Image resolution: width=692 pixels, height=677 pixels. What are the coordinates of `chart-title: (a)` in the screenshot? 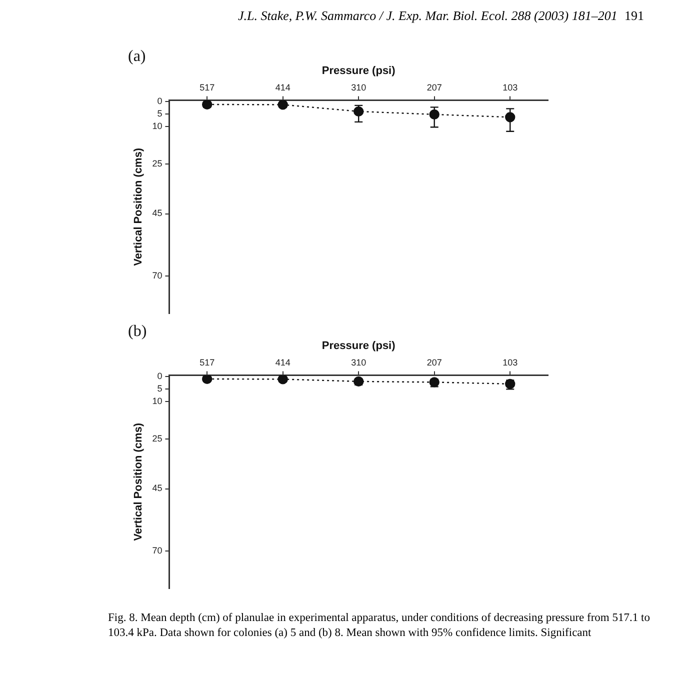 It's located at (137, 56).